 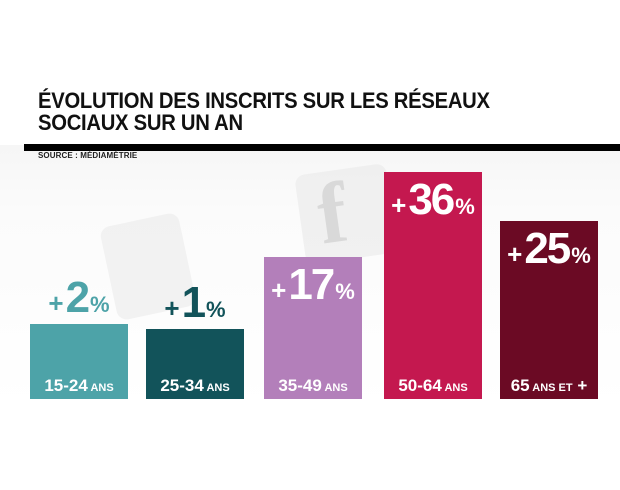 What do you see at coordinates (420, 385) in the screenshot?
I see `category-label-part: 50-64` at bounding box center [420, 385].